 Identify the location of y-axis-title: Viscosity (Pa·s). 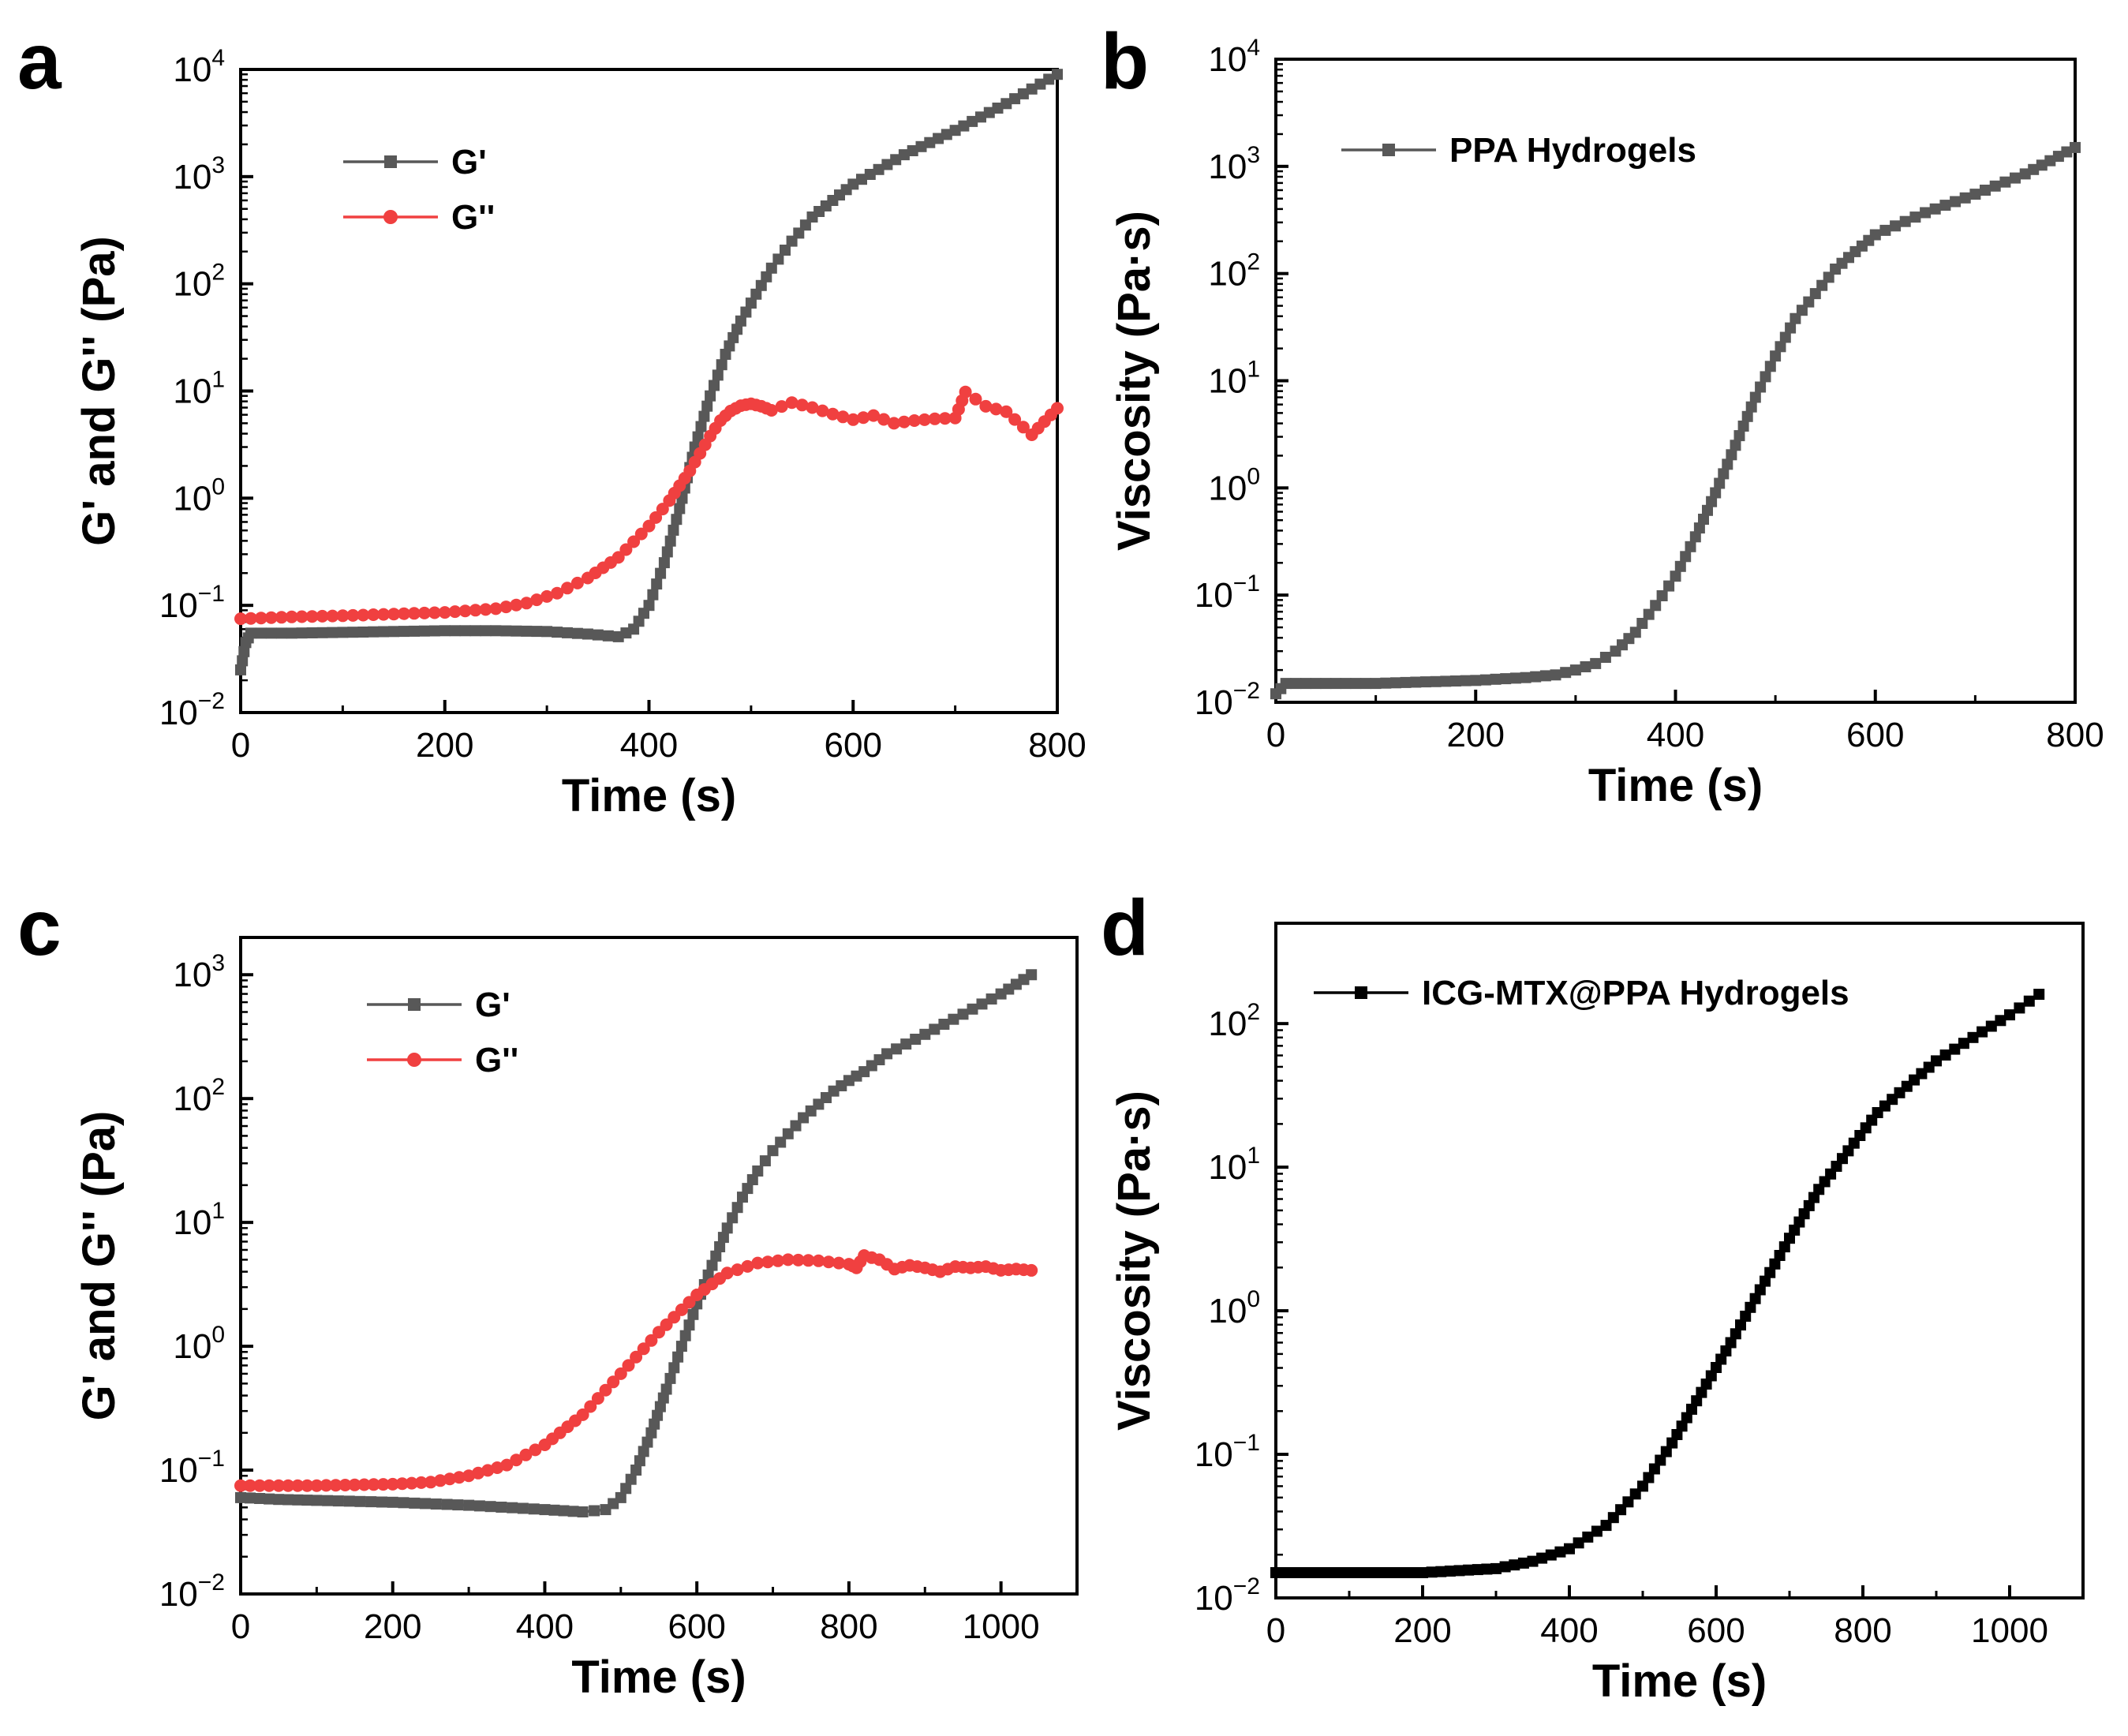
(1134, 381).